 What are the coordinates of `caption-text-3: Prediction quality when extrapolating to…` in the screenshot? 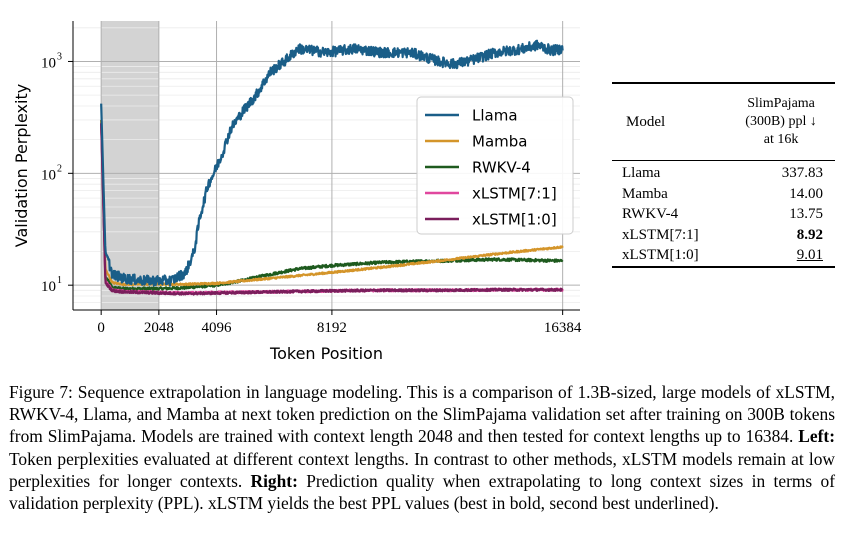 It's located at (422, 492).